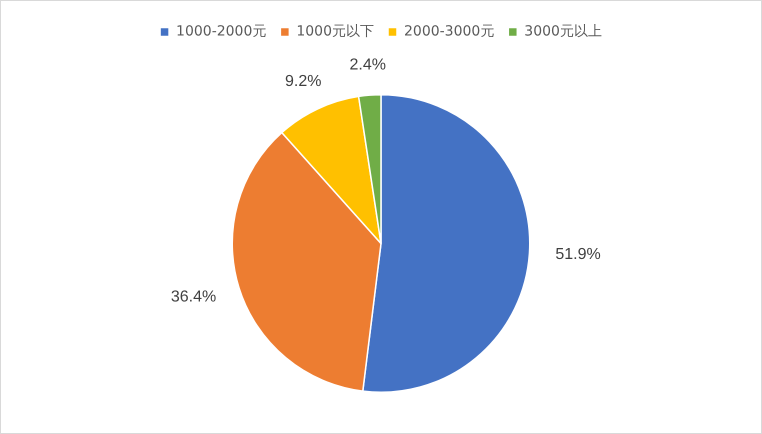 The height and width of the screenshot is (434, 762). I want to click on legend-label: 1000元以下, so click(335, 32).